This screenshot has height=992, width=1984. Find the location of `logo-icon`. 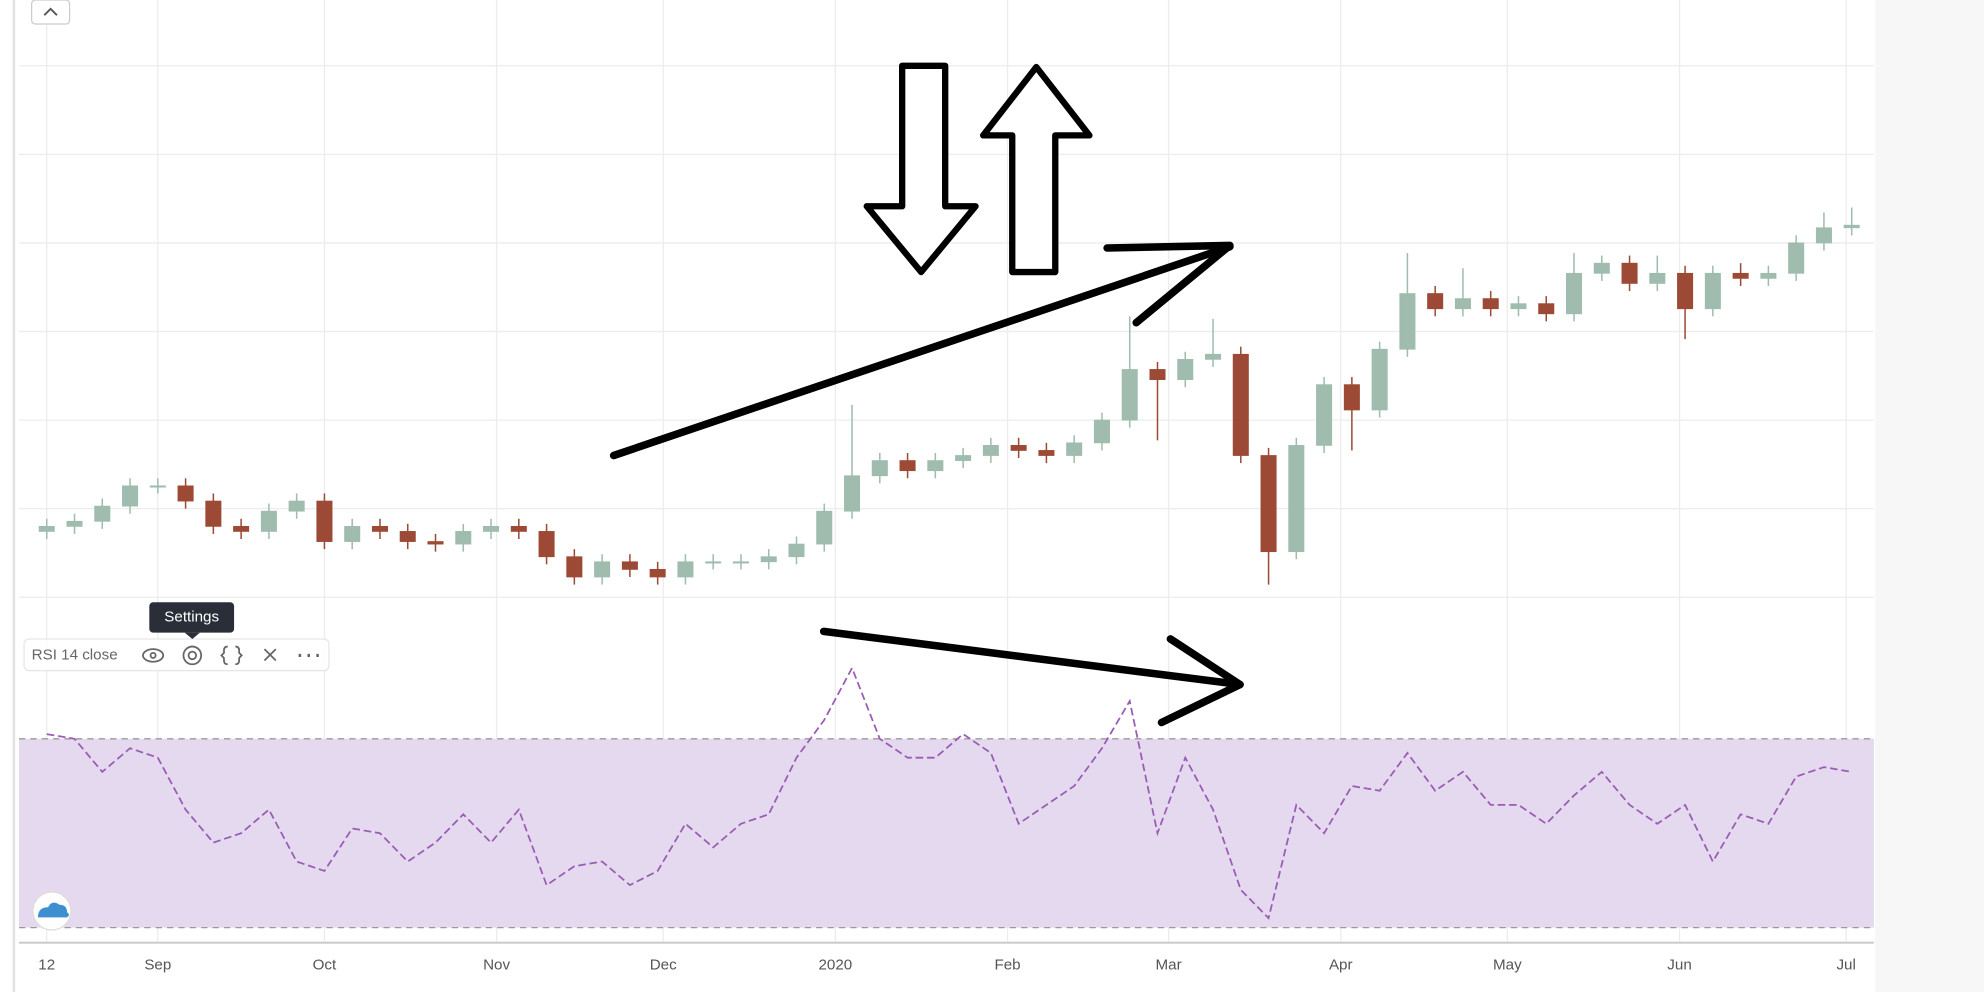

logo-icon is located at coordinates (53, 910).